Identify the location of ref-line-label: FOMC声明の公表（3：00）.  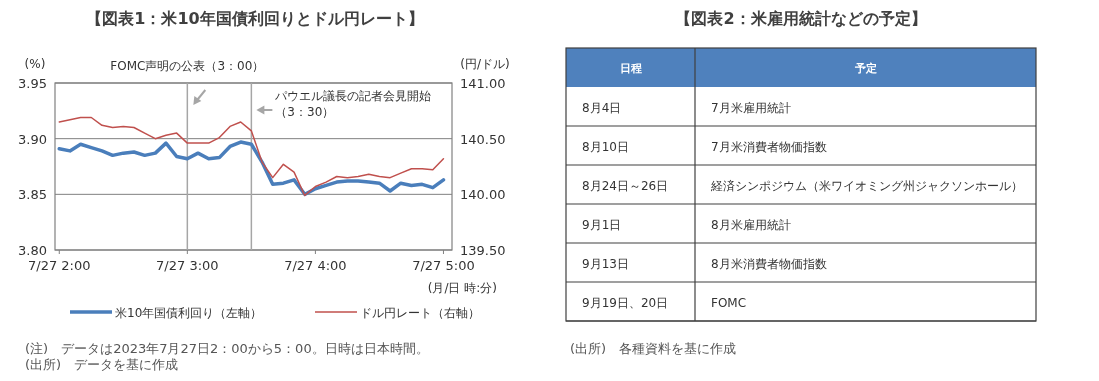
(187, 66).